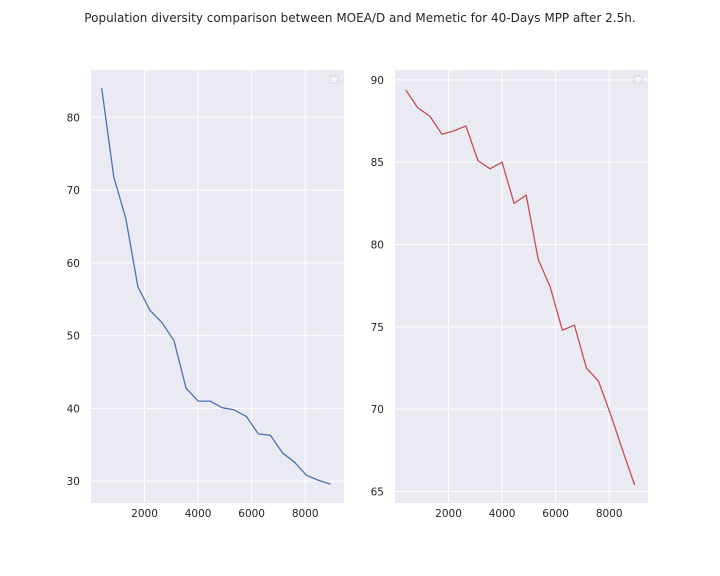  I want to click on right-y-tick-label: 75, so click(377, 328).